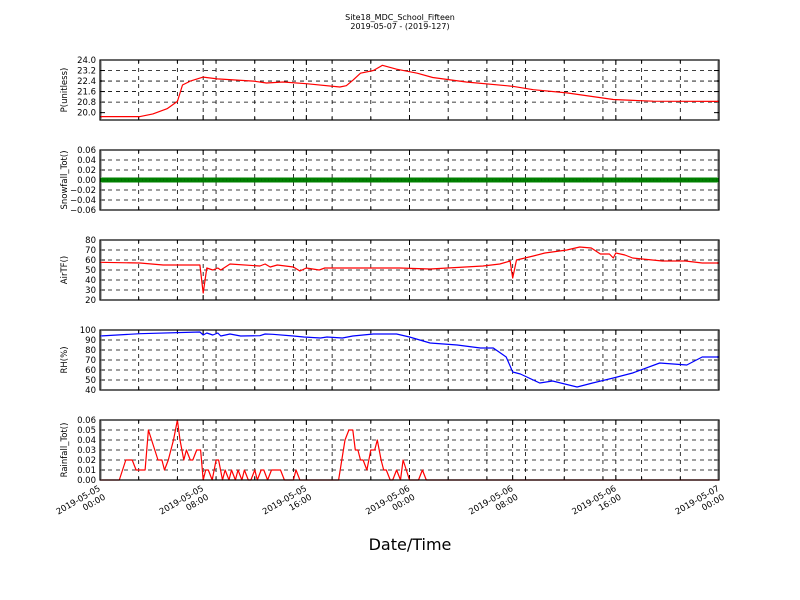 The height and width of the screenshot is (600, 800). What do you see at coordinates (493, 505) in the screenshot?
I see `x-tick-label: 2019-05-0608:00` at bounding box center [493, 505].